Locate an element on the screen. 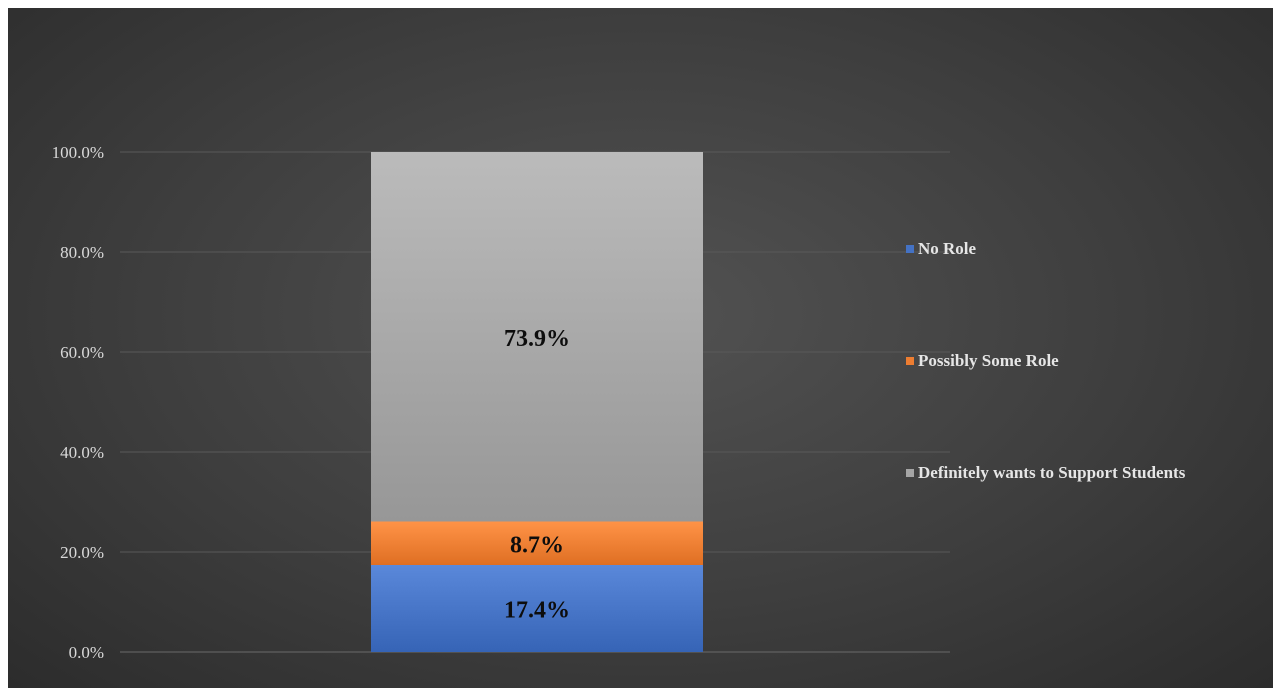 This screenshot has height=688, width=1273. y-tick-label: 40.0% is located at coordinates (82, 452).